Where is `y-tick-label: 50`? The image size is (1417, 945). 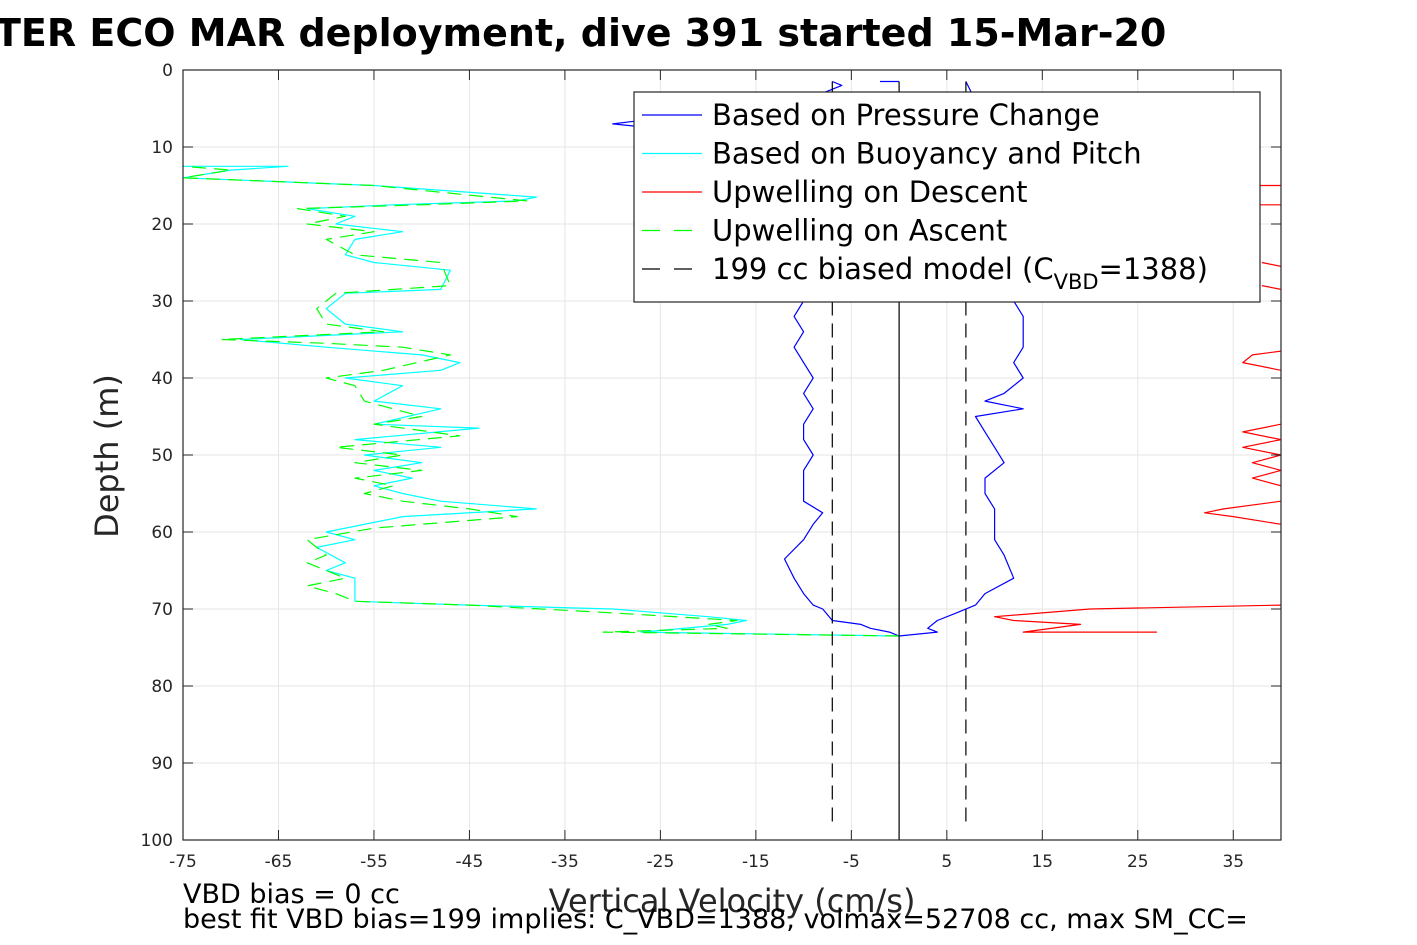
y-tick-label: 50 is located at coordinates (162, 456).